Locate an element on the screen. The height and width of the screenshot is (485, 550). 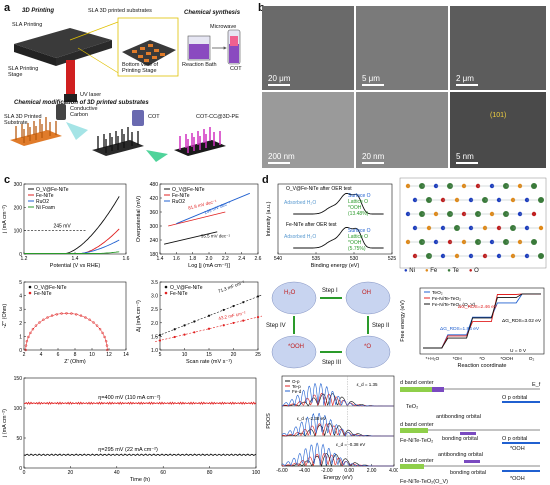
cdl-ytick-label: 2.0 is located at coordinates (154, 324).